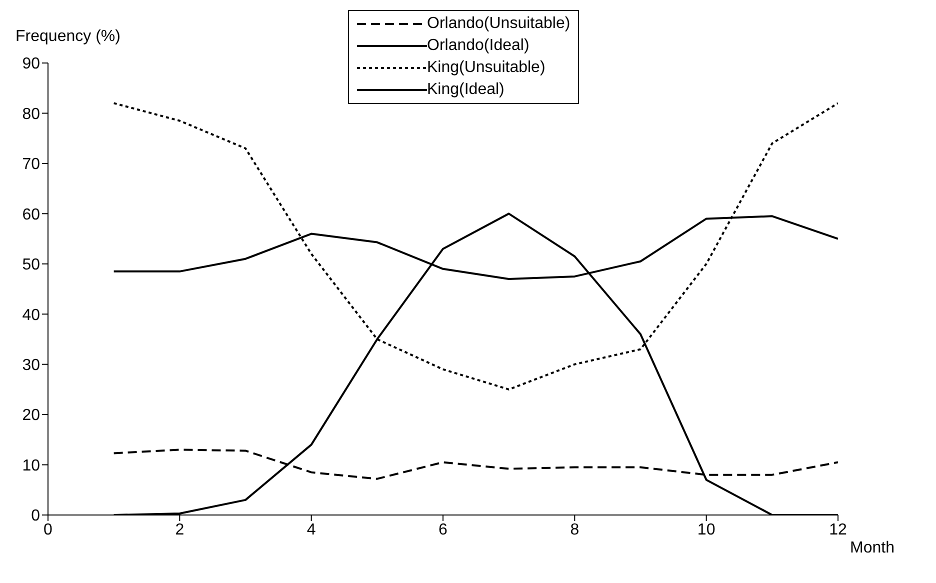 Image resolution: width=936 pixels, height=583 pixels. What do you see at coordinates (478, 46) in the screenshot?
I see `legend-label: Orlando(Ideal)` at bounding box center [478, 46].